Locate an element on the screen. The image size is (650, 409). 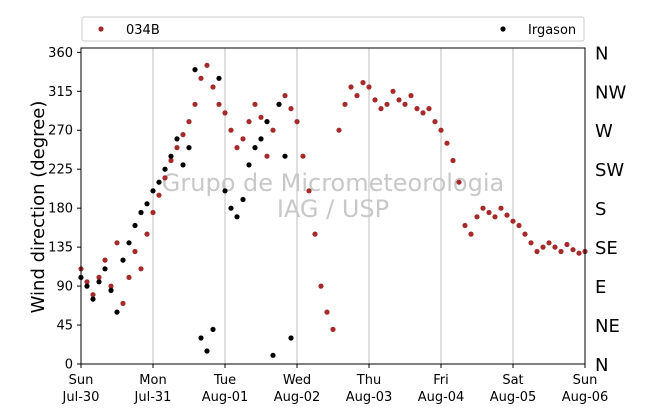
legend-label-034B: 034B is located at coordinates (143, 30).